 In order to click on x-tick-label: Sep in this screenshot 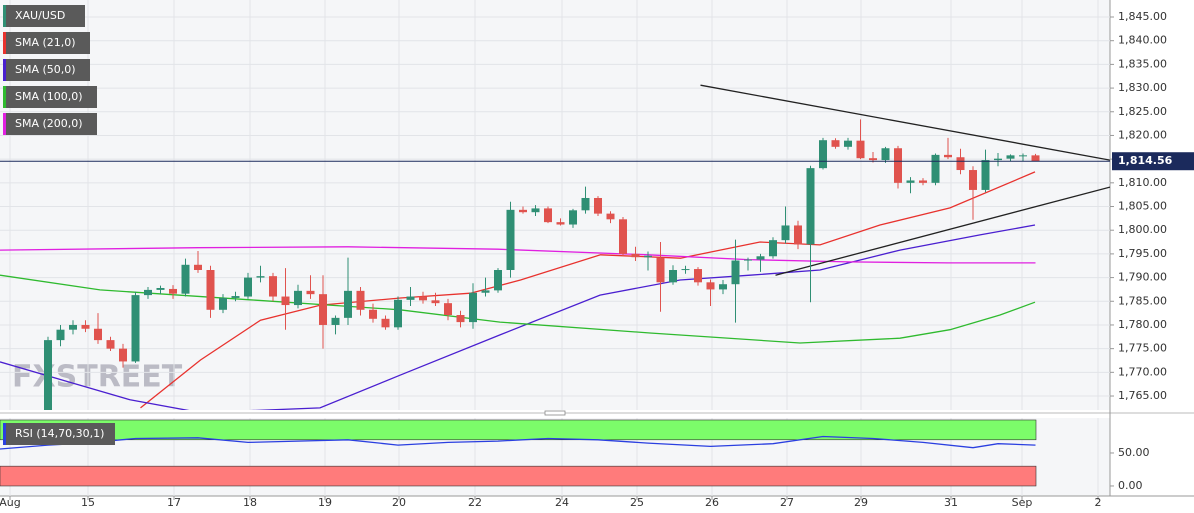, I will do `click(1022, 502)`.